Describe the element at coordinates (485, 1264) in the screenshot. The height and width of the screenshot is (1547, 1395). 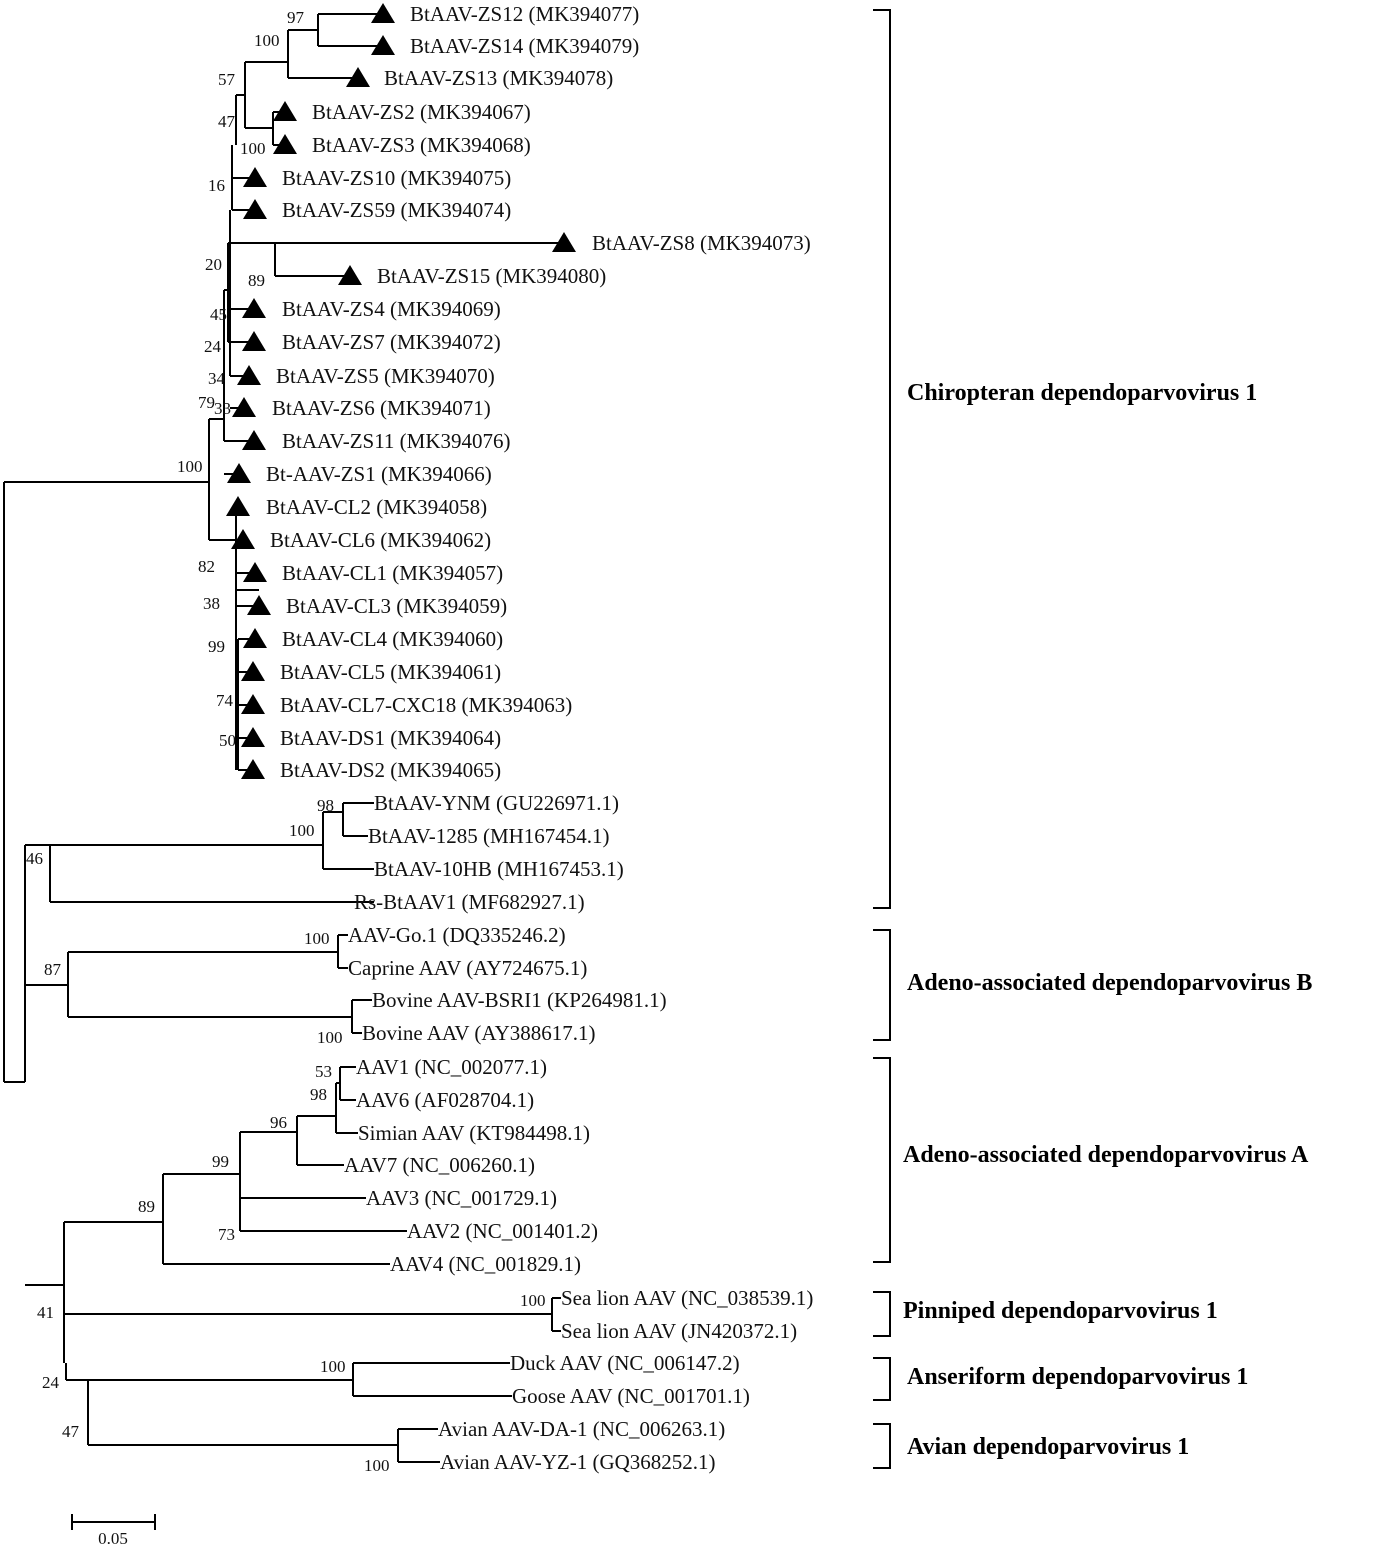
I see `leaf-label: AAV4 (NC_001829.1)` at that location.